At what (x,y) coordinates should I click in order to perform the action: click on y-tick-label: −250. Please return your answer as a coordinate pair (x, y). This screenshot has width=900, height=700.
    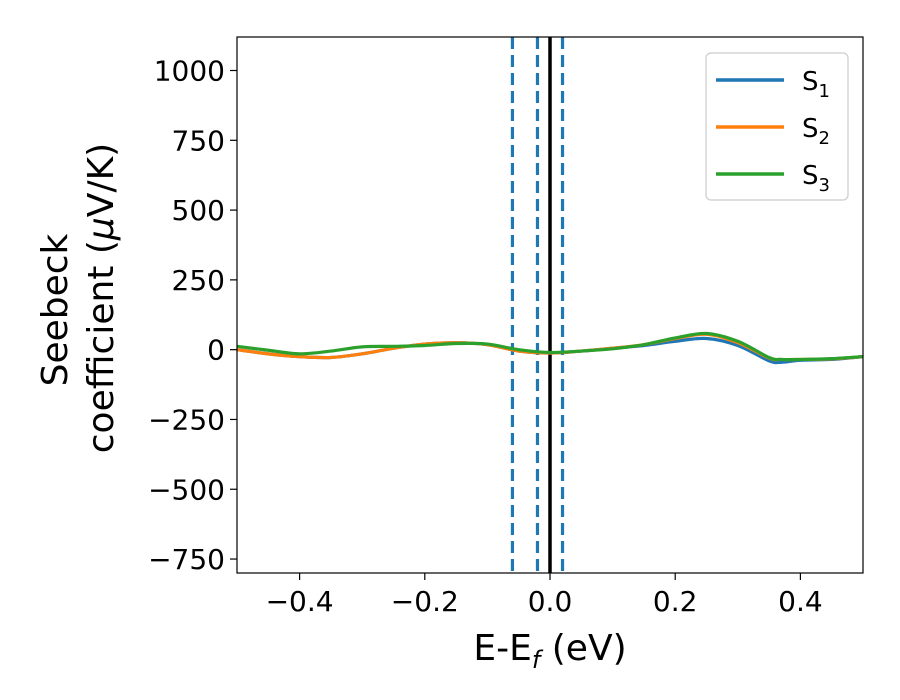
    Looking at the image, I should click on (186, 419).